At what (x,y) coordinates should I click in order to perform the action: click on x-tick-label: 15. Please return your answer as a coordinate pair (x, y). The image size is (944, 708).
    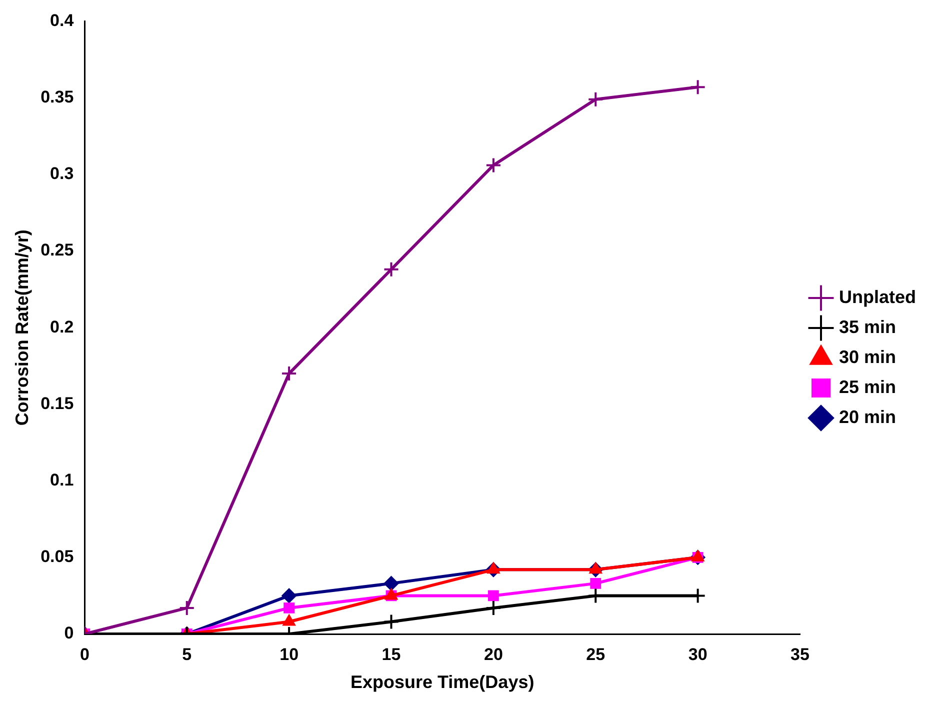
    Looking at the image, I should click on (391, 654).